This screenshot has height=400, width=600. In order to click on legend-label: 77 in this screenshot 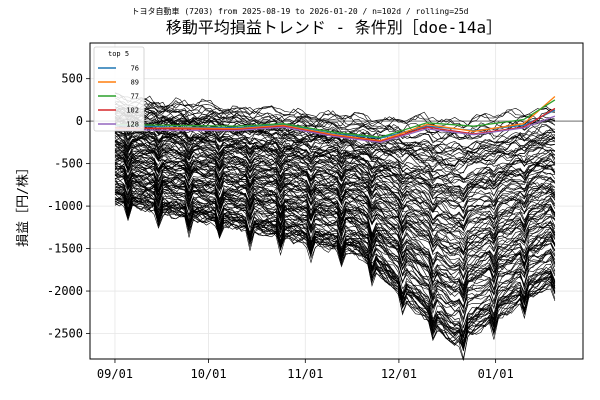, I will do `click(135, 97)`.